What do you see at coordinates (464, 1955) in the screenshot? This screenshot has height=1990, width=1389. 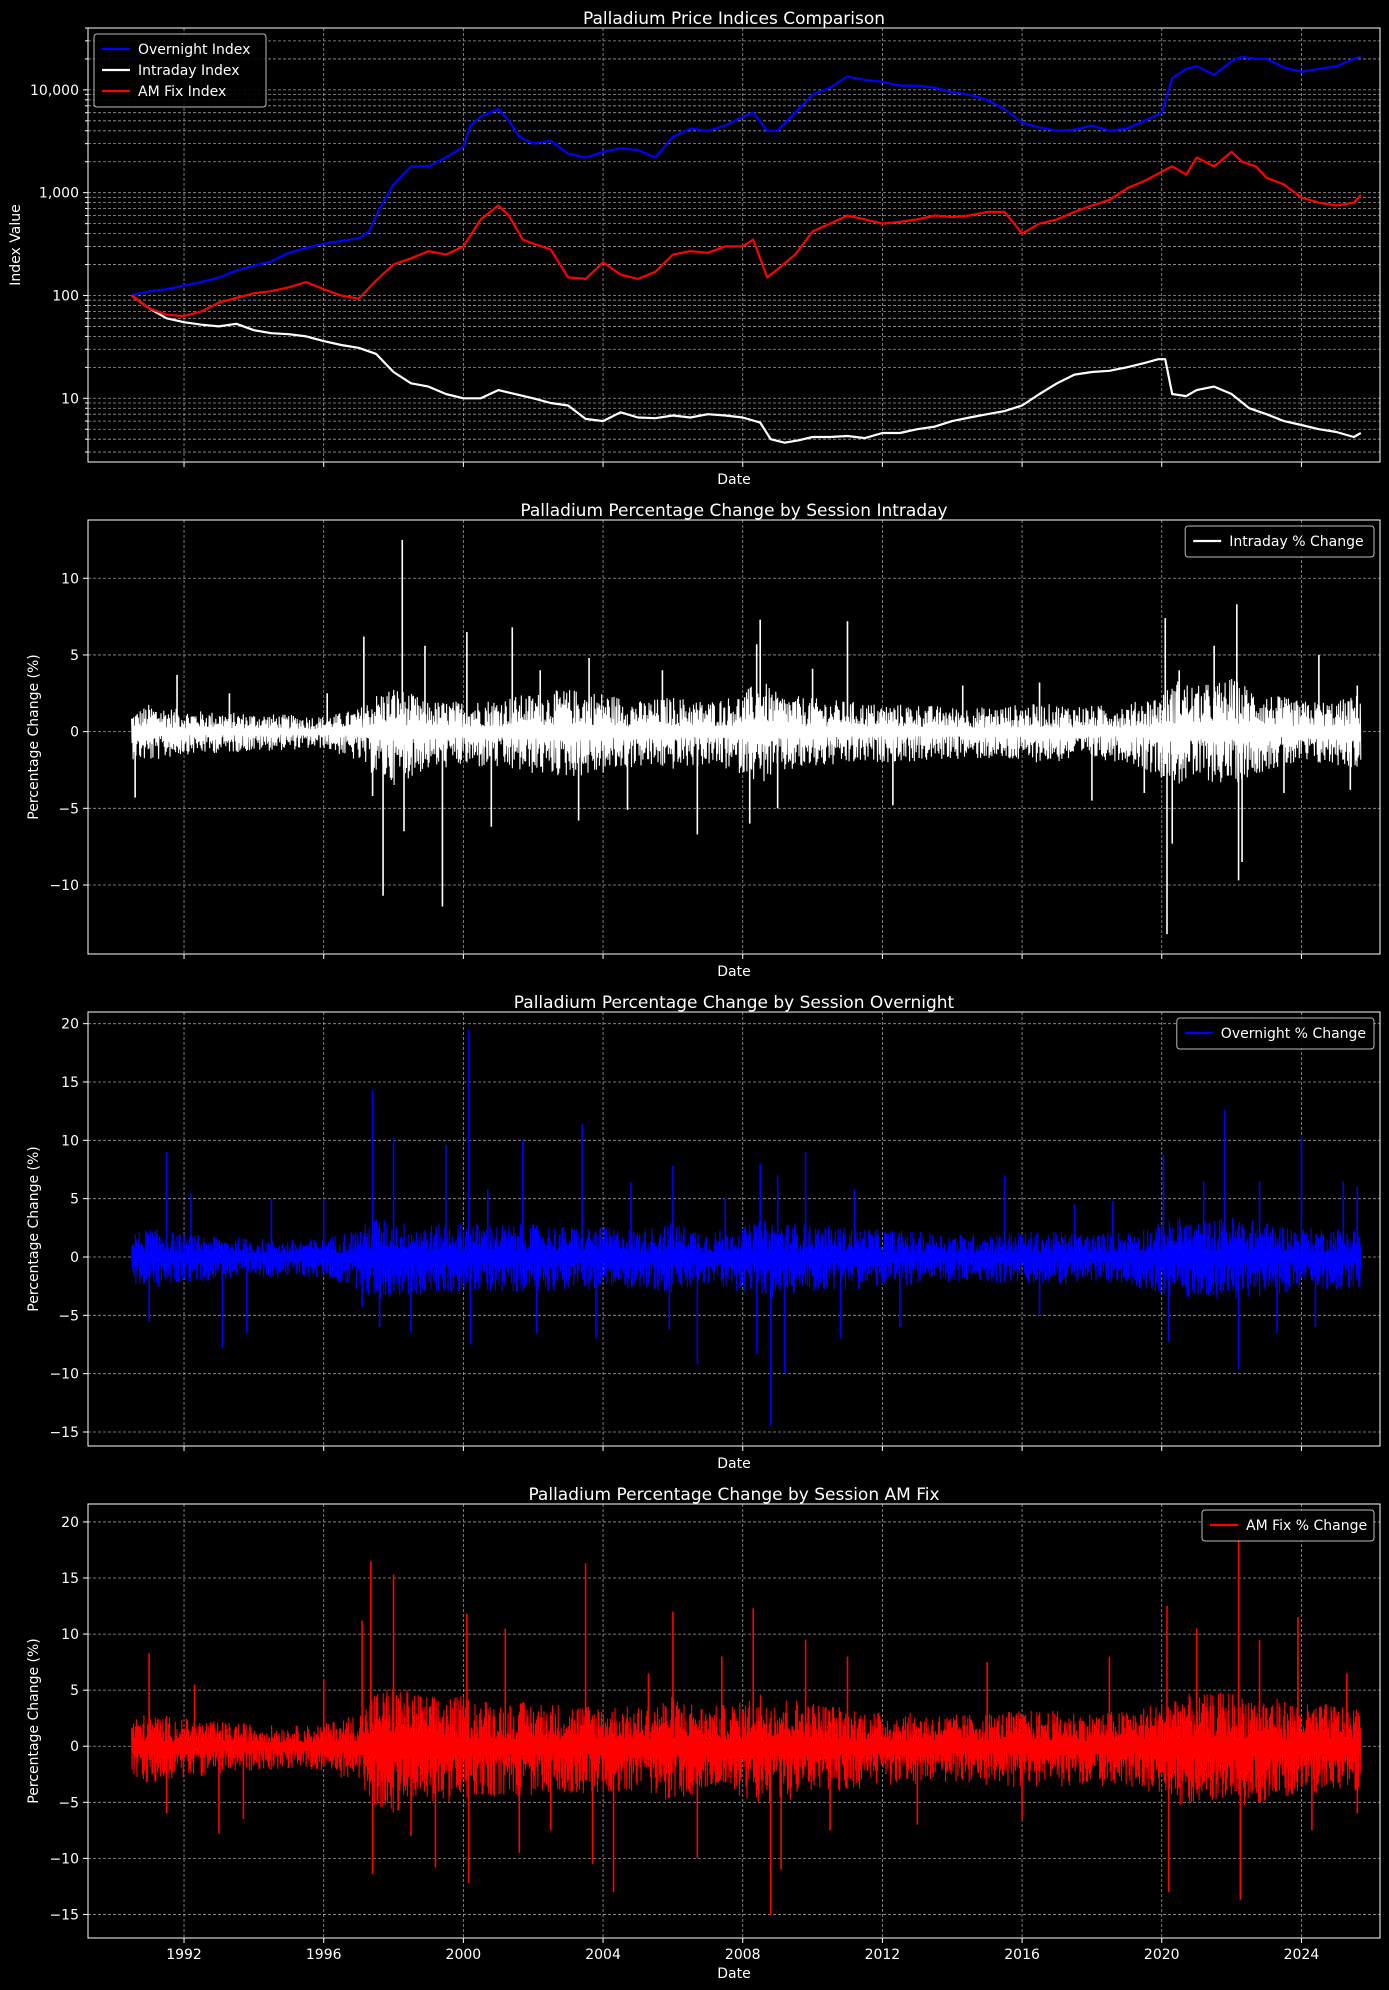 I see `amfix-x-tick-label: 2000` at bounding box center [464, 1955].